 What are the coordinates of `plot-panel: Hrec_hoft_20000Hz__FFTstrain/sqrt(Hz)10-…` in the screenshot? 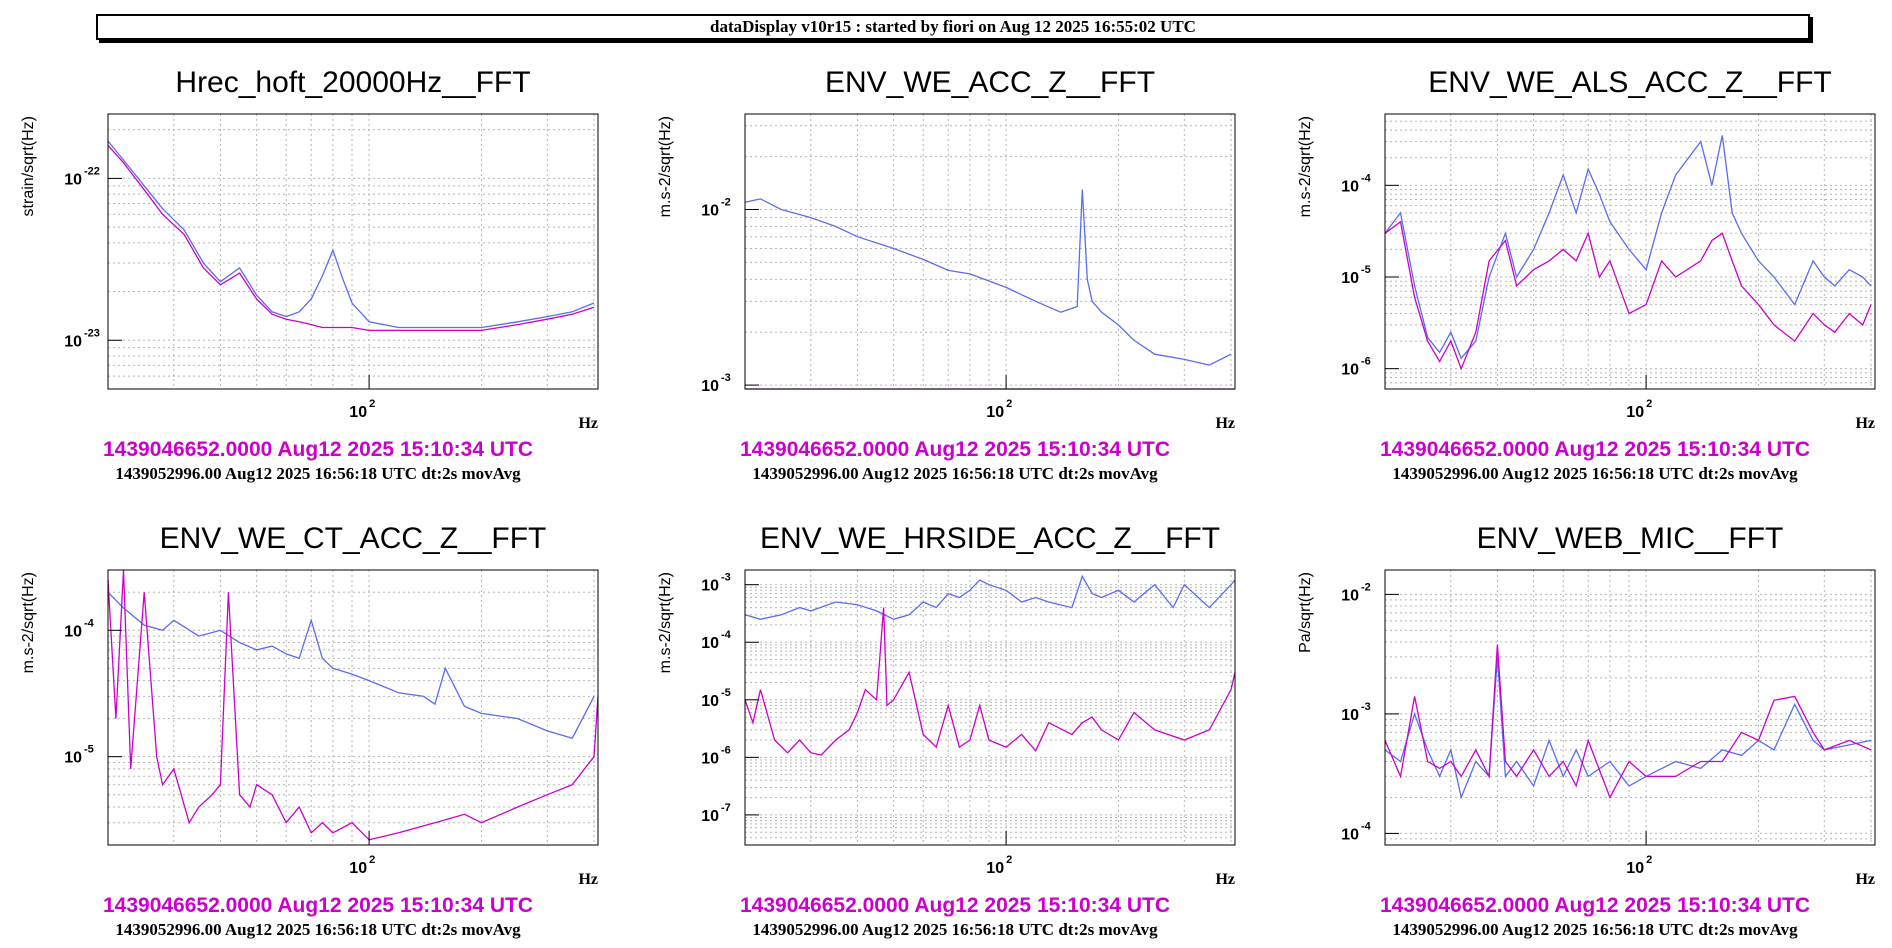 It's located at (309, 274).